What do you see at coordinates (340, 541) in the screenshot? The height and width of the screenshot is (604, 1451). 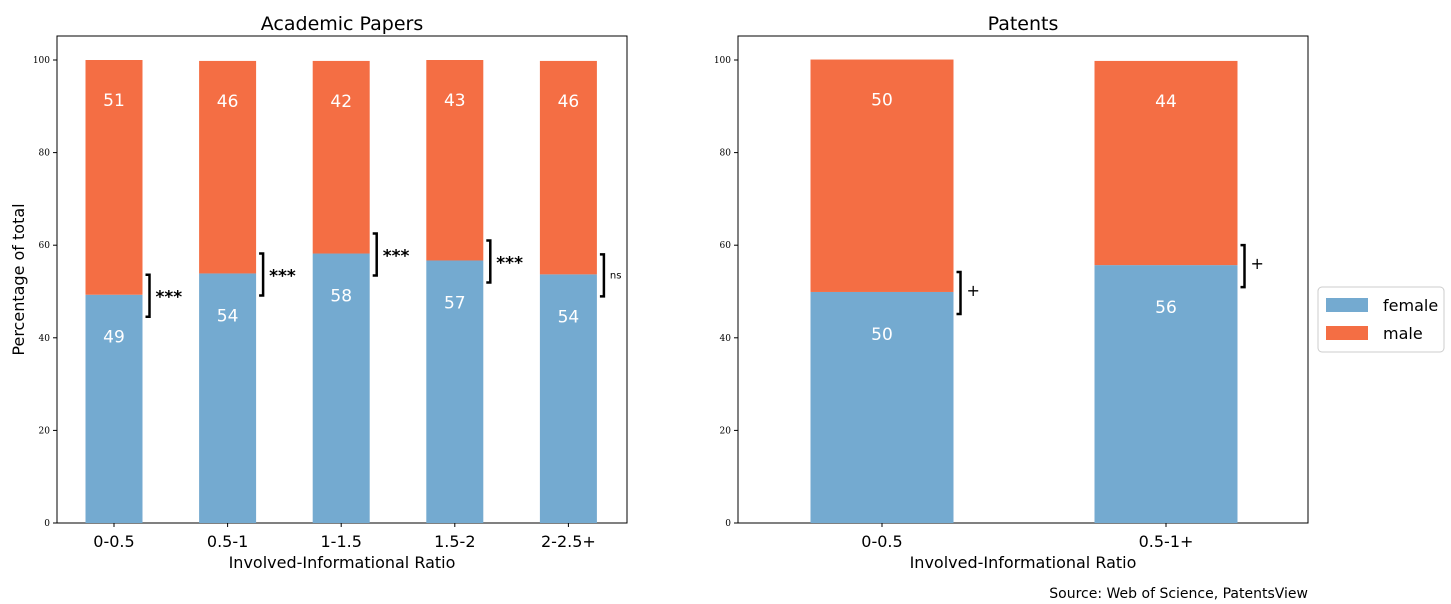 I see `x-tick-label: 1-1.5` at bounding box center [340, 541].